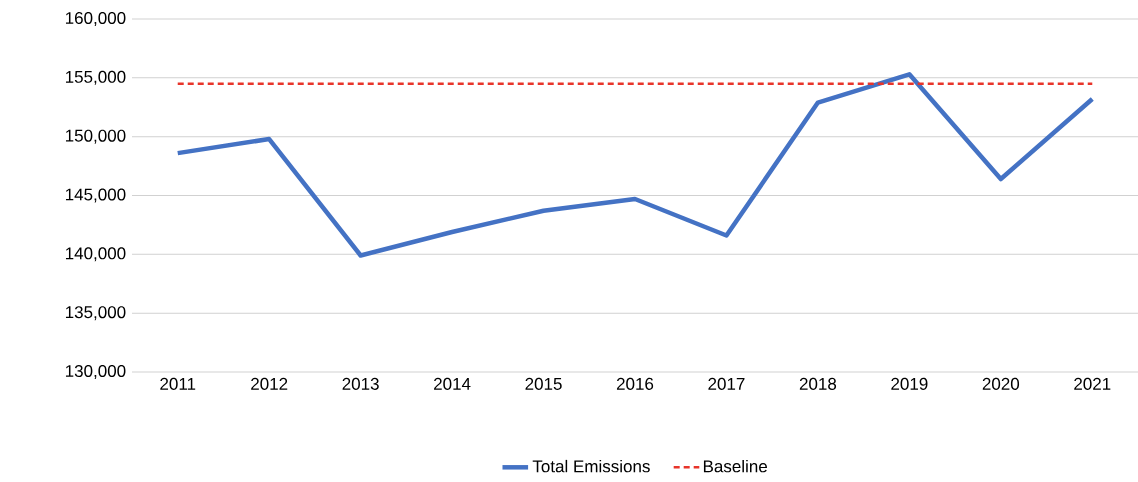 Image resolution: width=1138 pixels, height=482 pixels. What do you see at coordinates (1001, 383) in the screenshot?
I see `x-tick-label: 2020` at bounding box center [1001, 383].